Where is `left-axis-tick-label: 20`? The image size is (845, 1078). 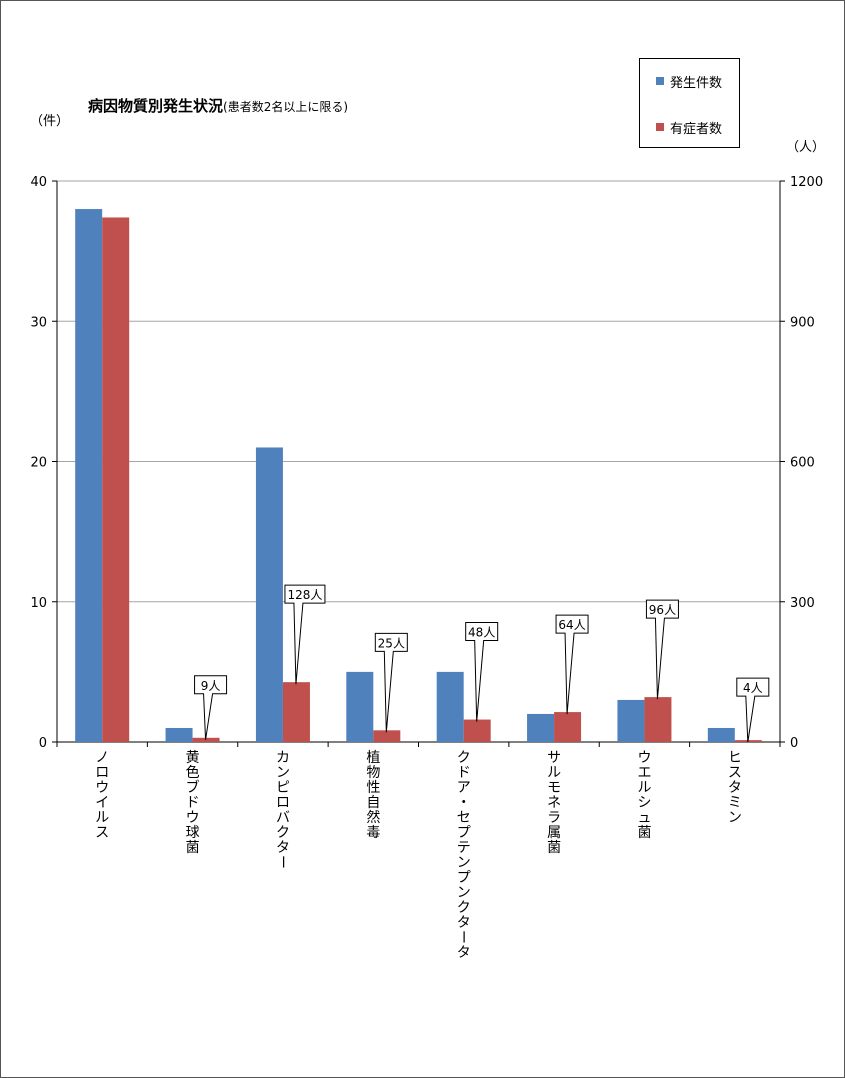 left-axis-tick-label: 20 is located at coordinates (38, 463).